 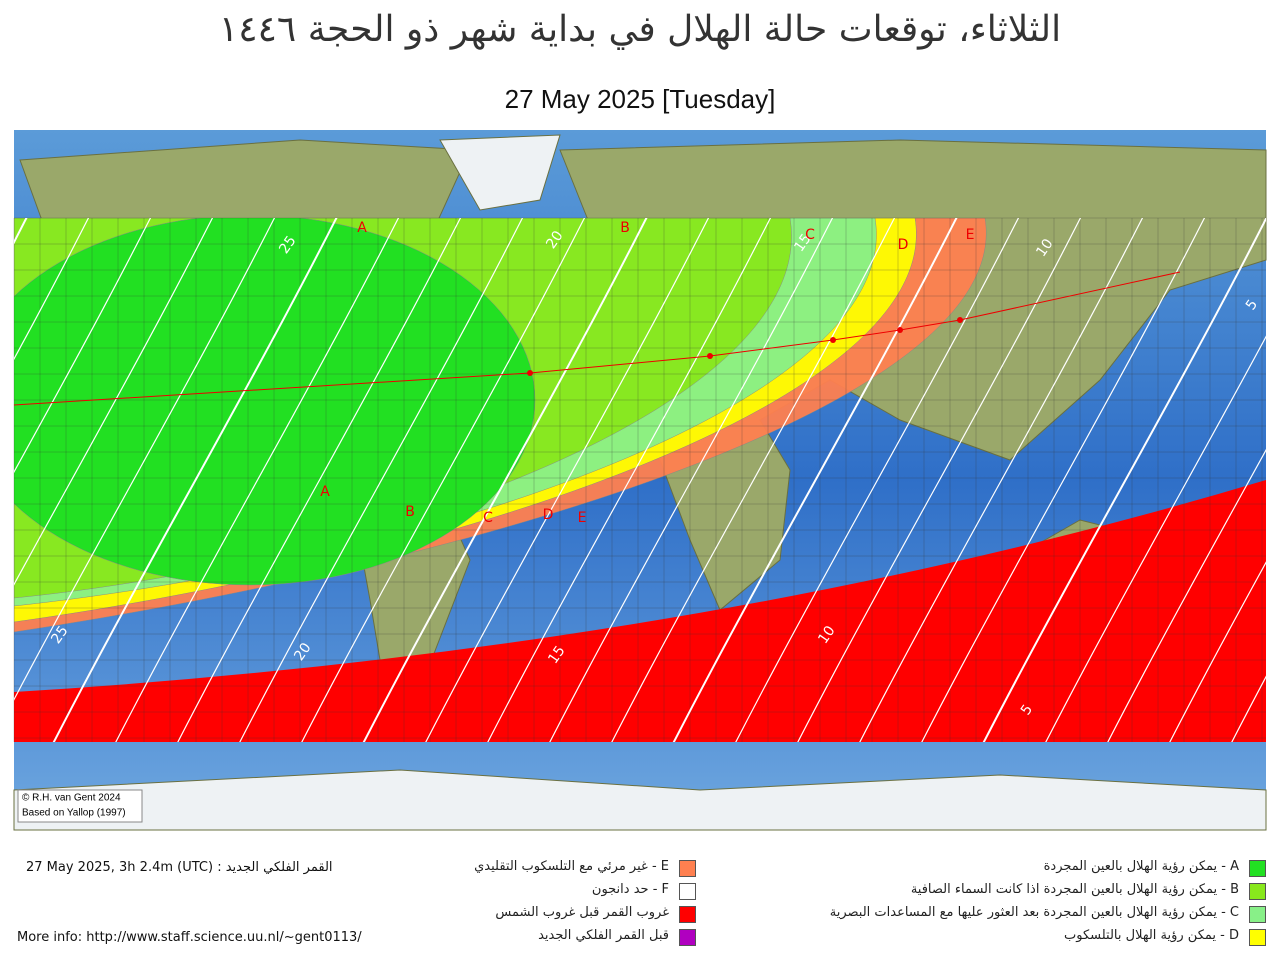 What do you see at coordinates (1141, 866) in the screenshot?
I see `legend-label: A - يمكن رؤية الهلال بالعين المجردة` at bounding box center [1141, 866].